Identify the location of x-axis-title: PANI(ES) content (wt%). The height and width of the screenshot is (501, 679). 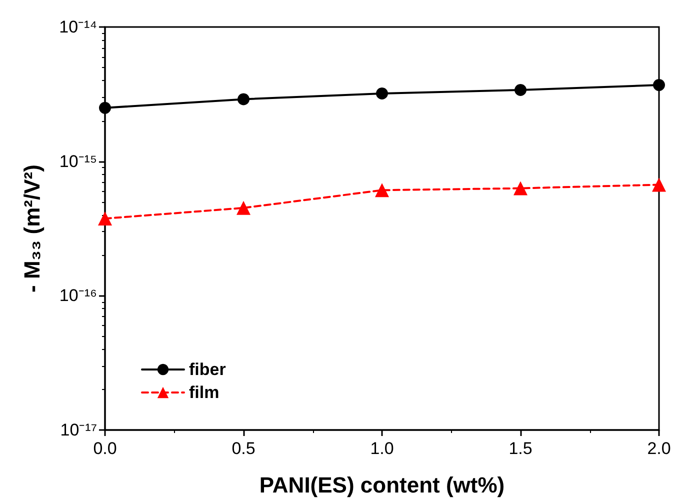
(382, 485).